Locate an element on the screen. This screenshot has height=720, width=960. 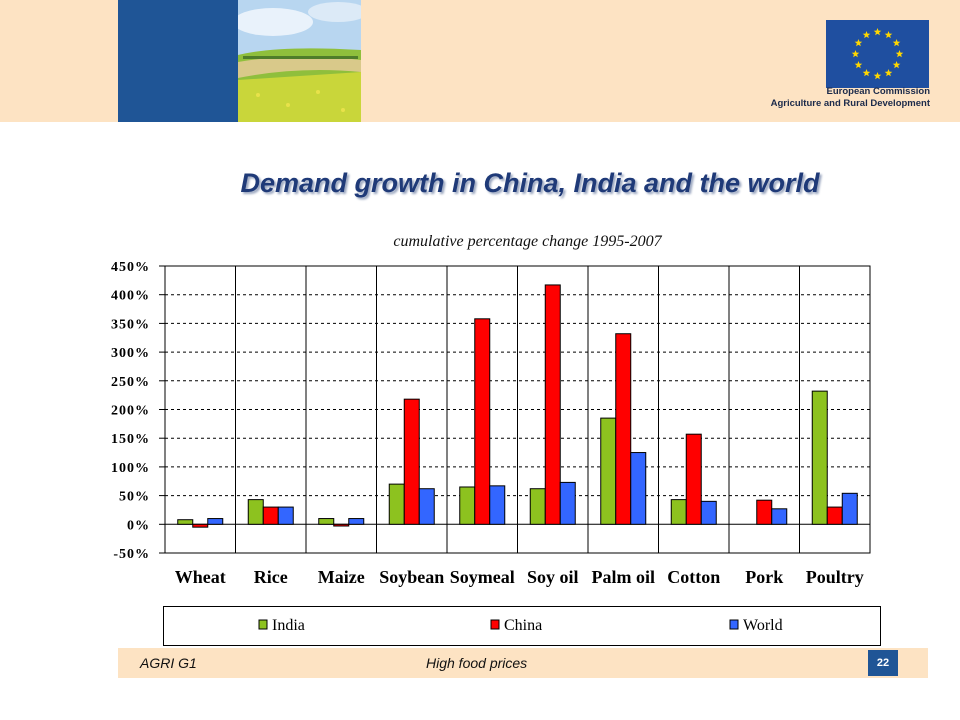
bar-china-cotton is located at coordinates (693, 479).